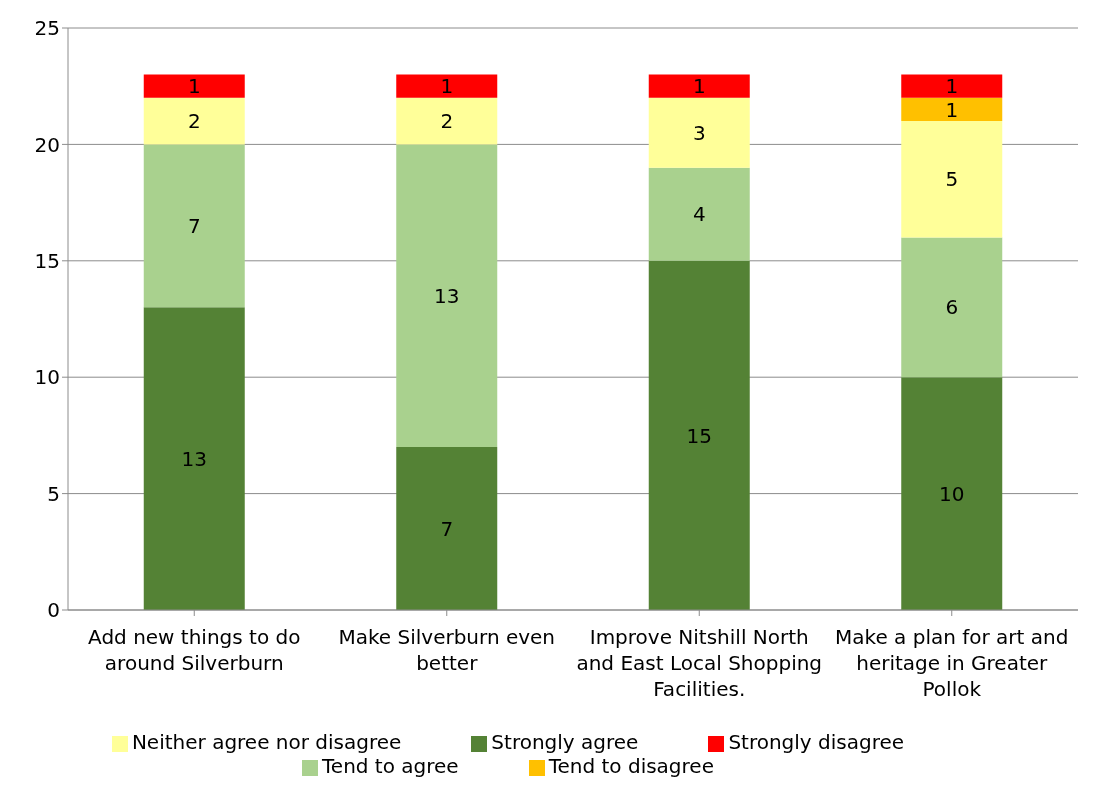 This screenshot has width=1117, height=798. What do you see at coordinates (699, 663) in the screenshot?
I see `x-tick-label: Improve Nitshill North and East Local Shopping Facilities.` at bounding box center [699, 663].